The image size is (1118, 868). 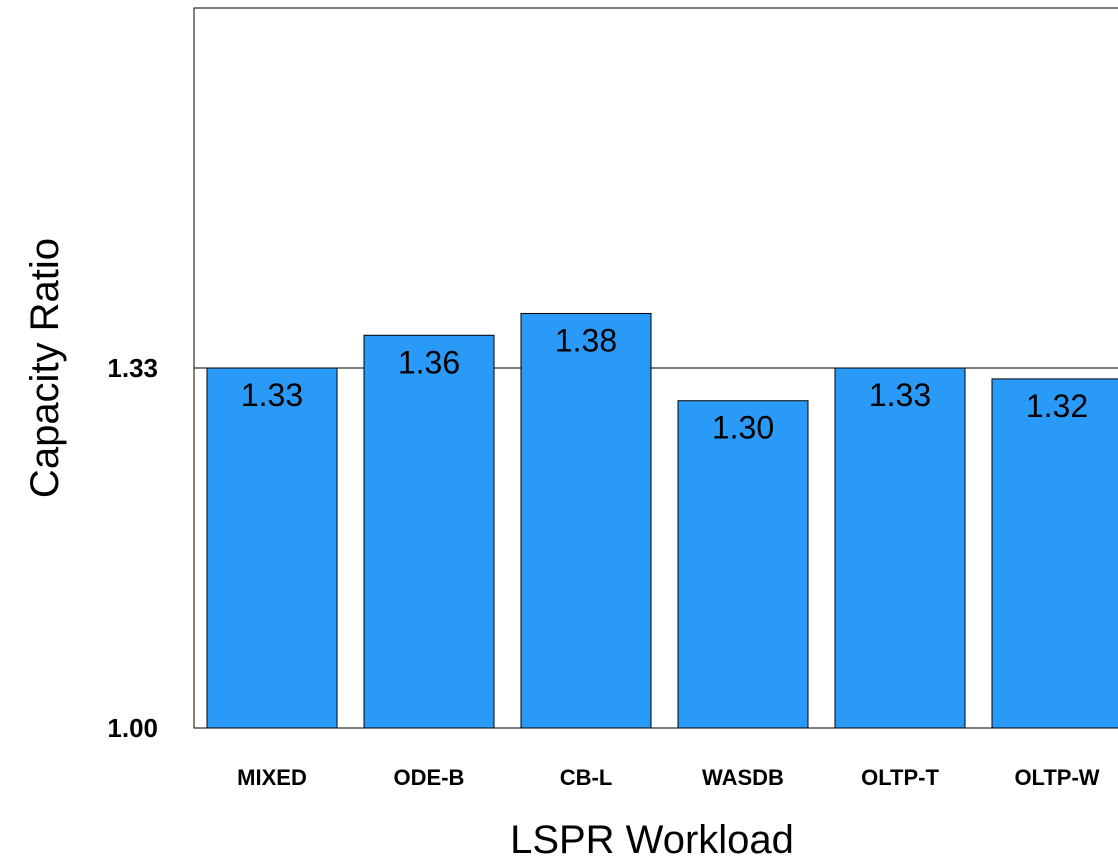 I want to click on x-axis-tick-labels: MIXED ODE-B CB-L WASDB OLTP-T OLTP-W, so click(x=668, y=777).